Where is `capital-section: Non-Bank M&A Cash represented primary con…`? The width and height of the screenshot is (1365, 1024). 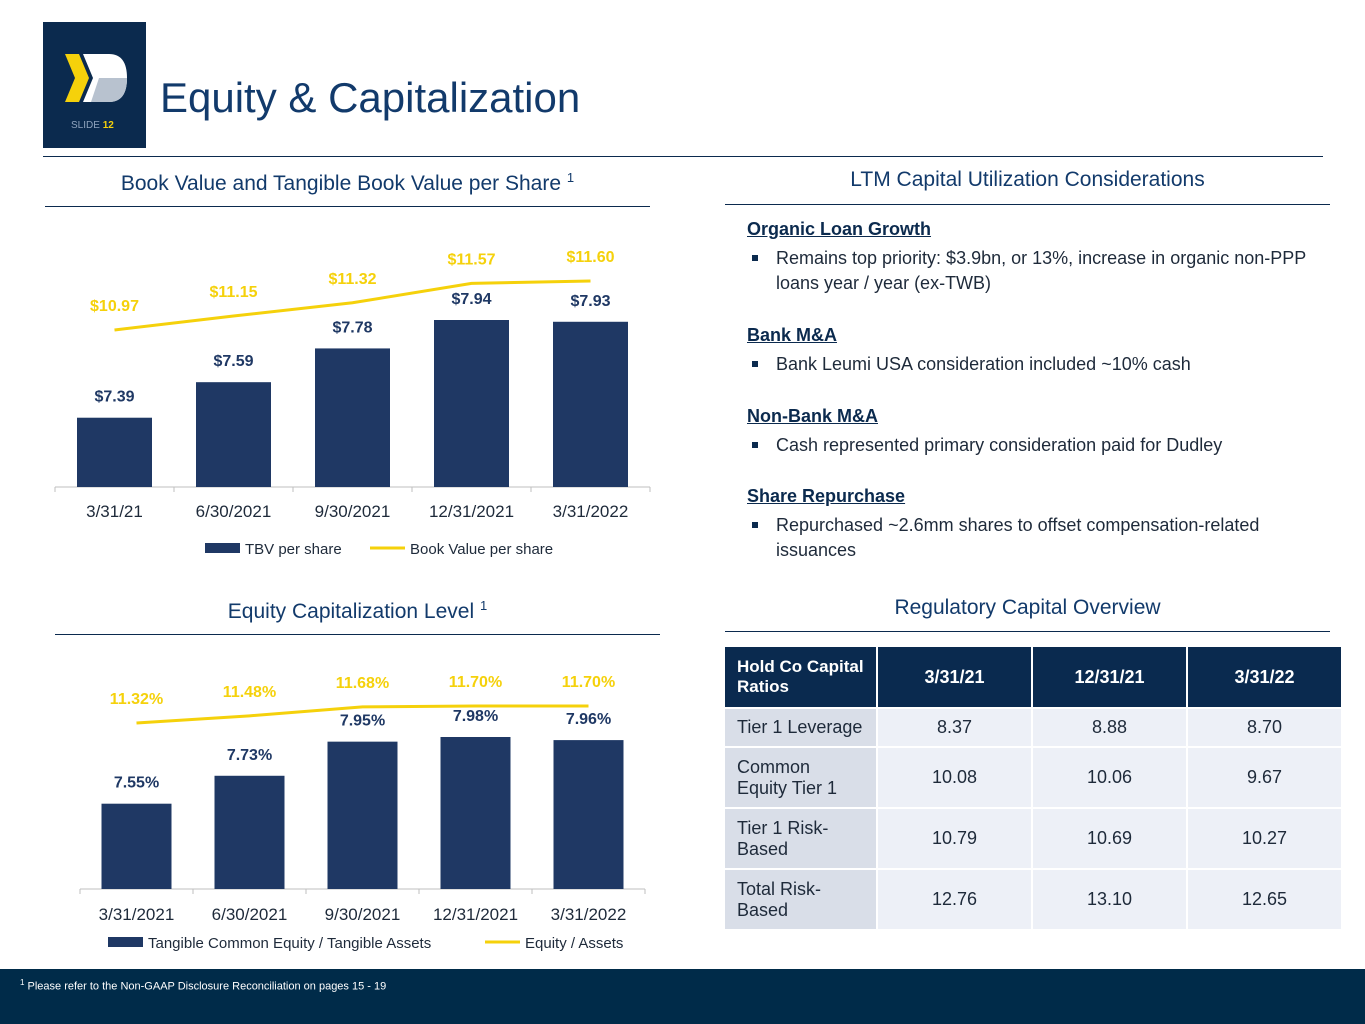 capital-section: Non-Bank M&A Cash represented primary con… is located at coordinates (1022, 432).